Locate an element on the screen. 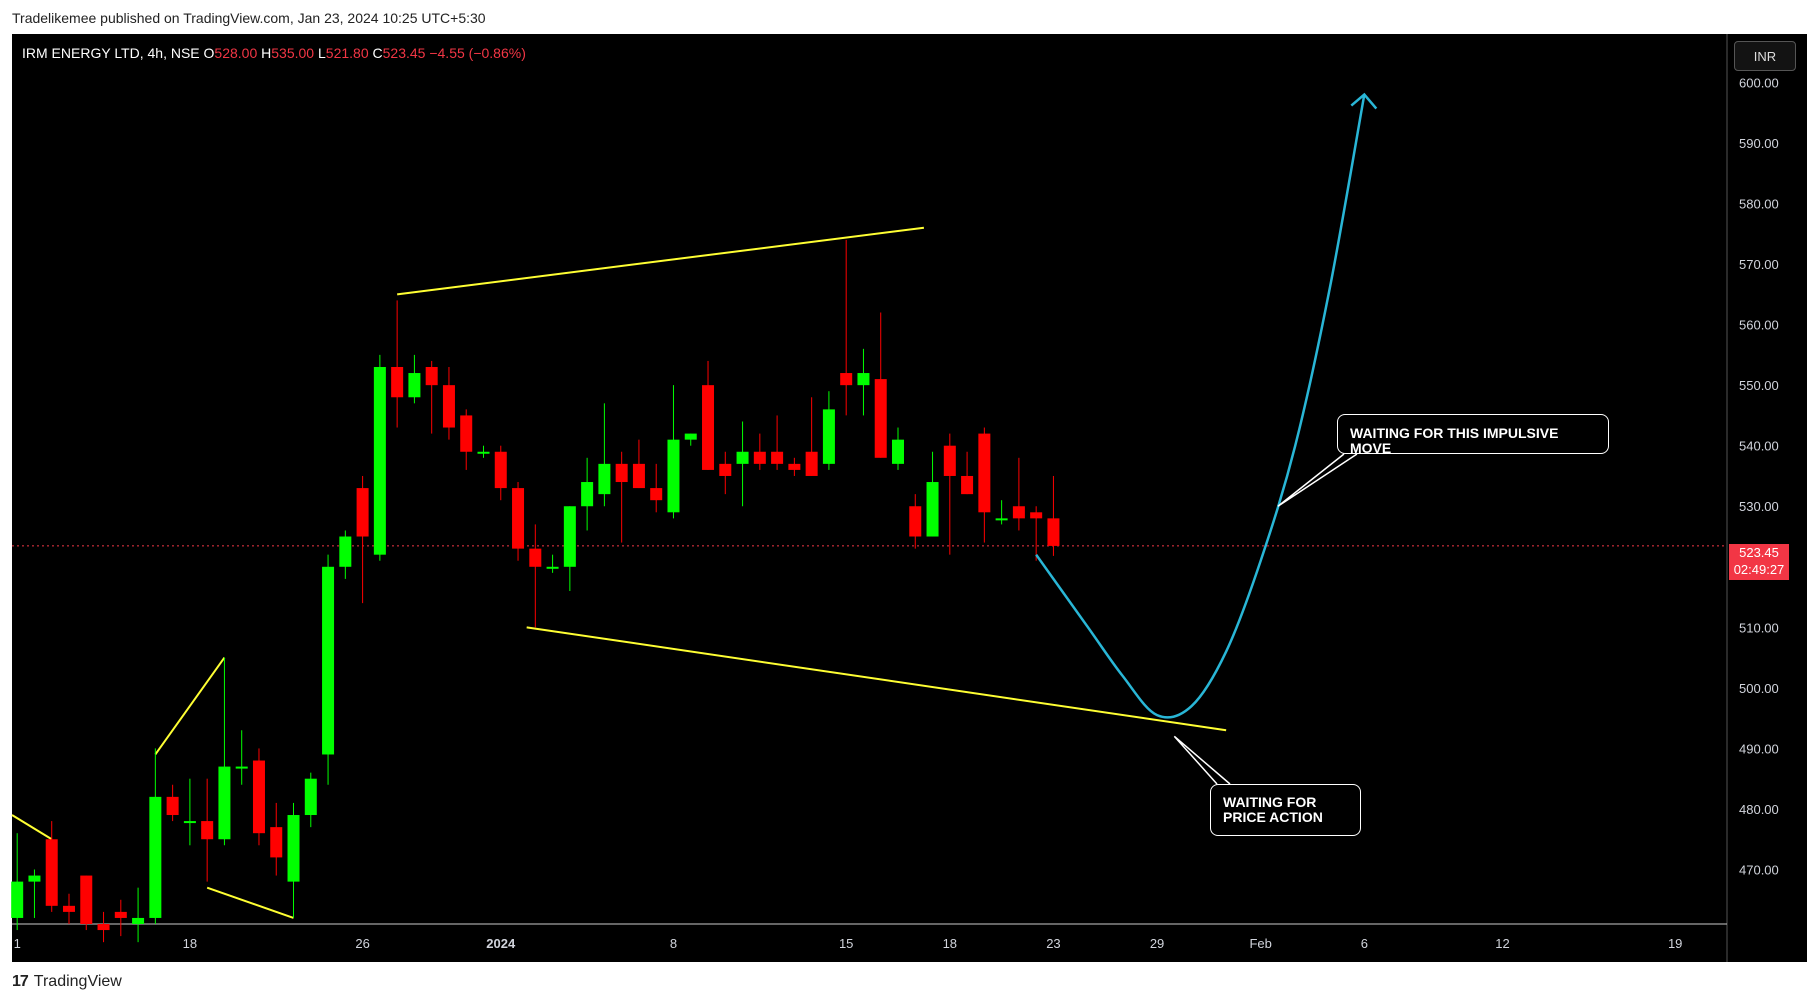  tradingview-logo-text: TradingView is located at coordinates (77, 981).